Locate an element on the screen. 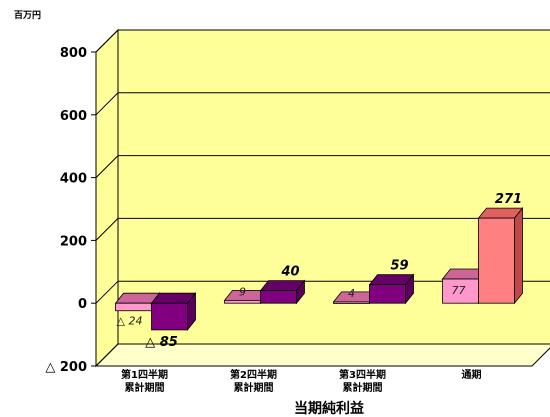 This screenshot has width=550, height=417. data-label-cur-year: 40 is located at coordinates (289, 272).